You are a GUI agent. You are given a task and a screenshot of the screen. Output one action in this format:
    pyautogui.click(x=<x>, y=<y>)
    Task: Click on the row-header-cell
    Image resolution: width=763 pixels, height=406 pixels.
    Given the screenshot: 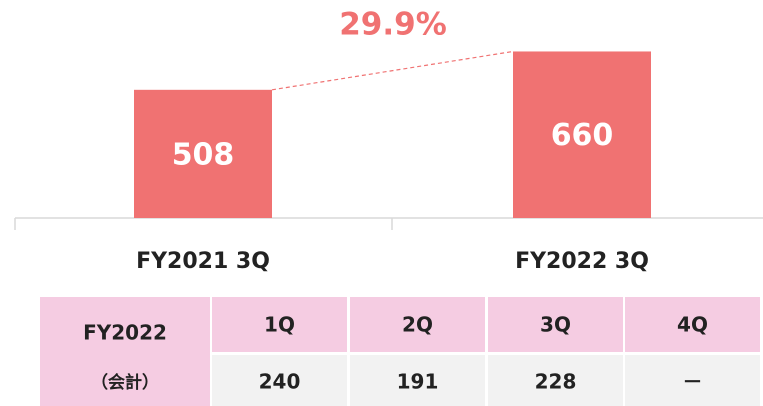 What is the action you would take?
    pyautogui.click(x=125, y=351)
    